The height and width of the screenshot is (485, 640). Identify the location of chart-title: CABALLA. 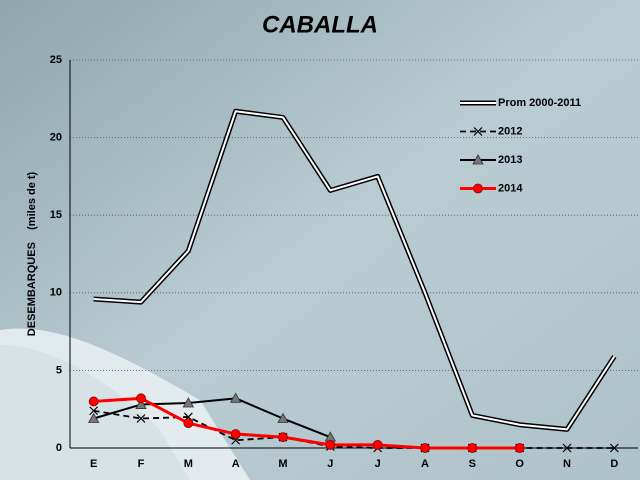
(320, 24).